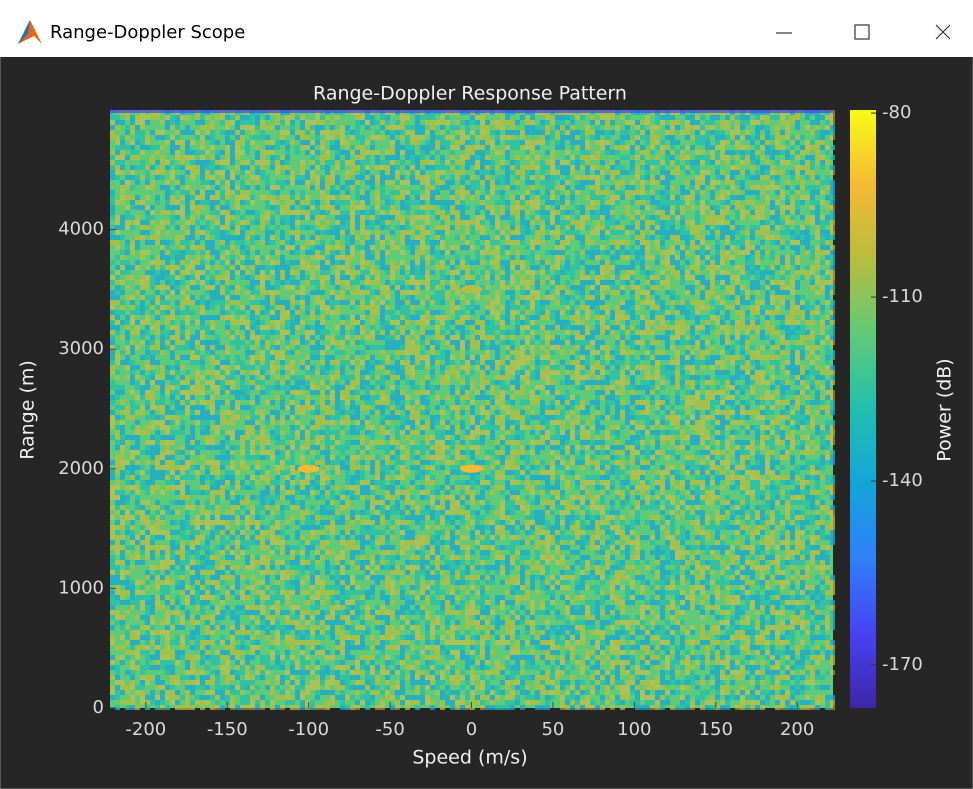 Image resolution: width=973 pixels, height=789 pixels. What do you see at coordinates (716, 729) in the screenshot?
I see `x-tick-label: 150` at bounding box center [716, 729].